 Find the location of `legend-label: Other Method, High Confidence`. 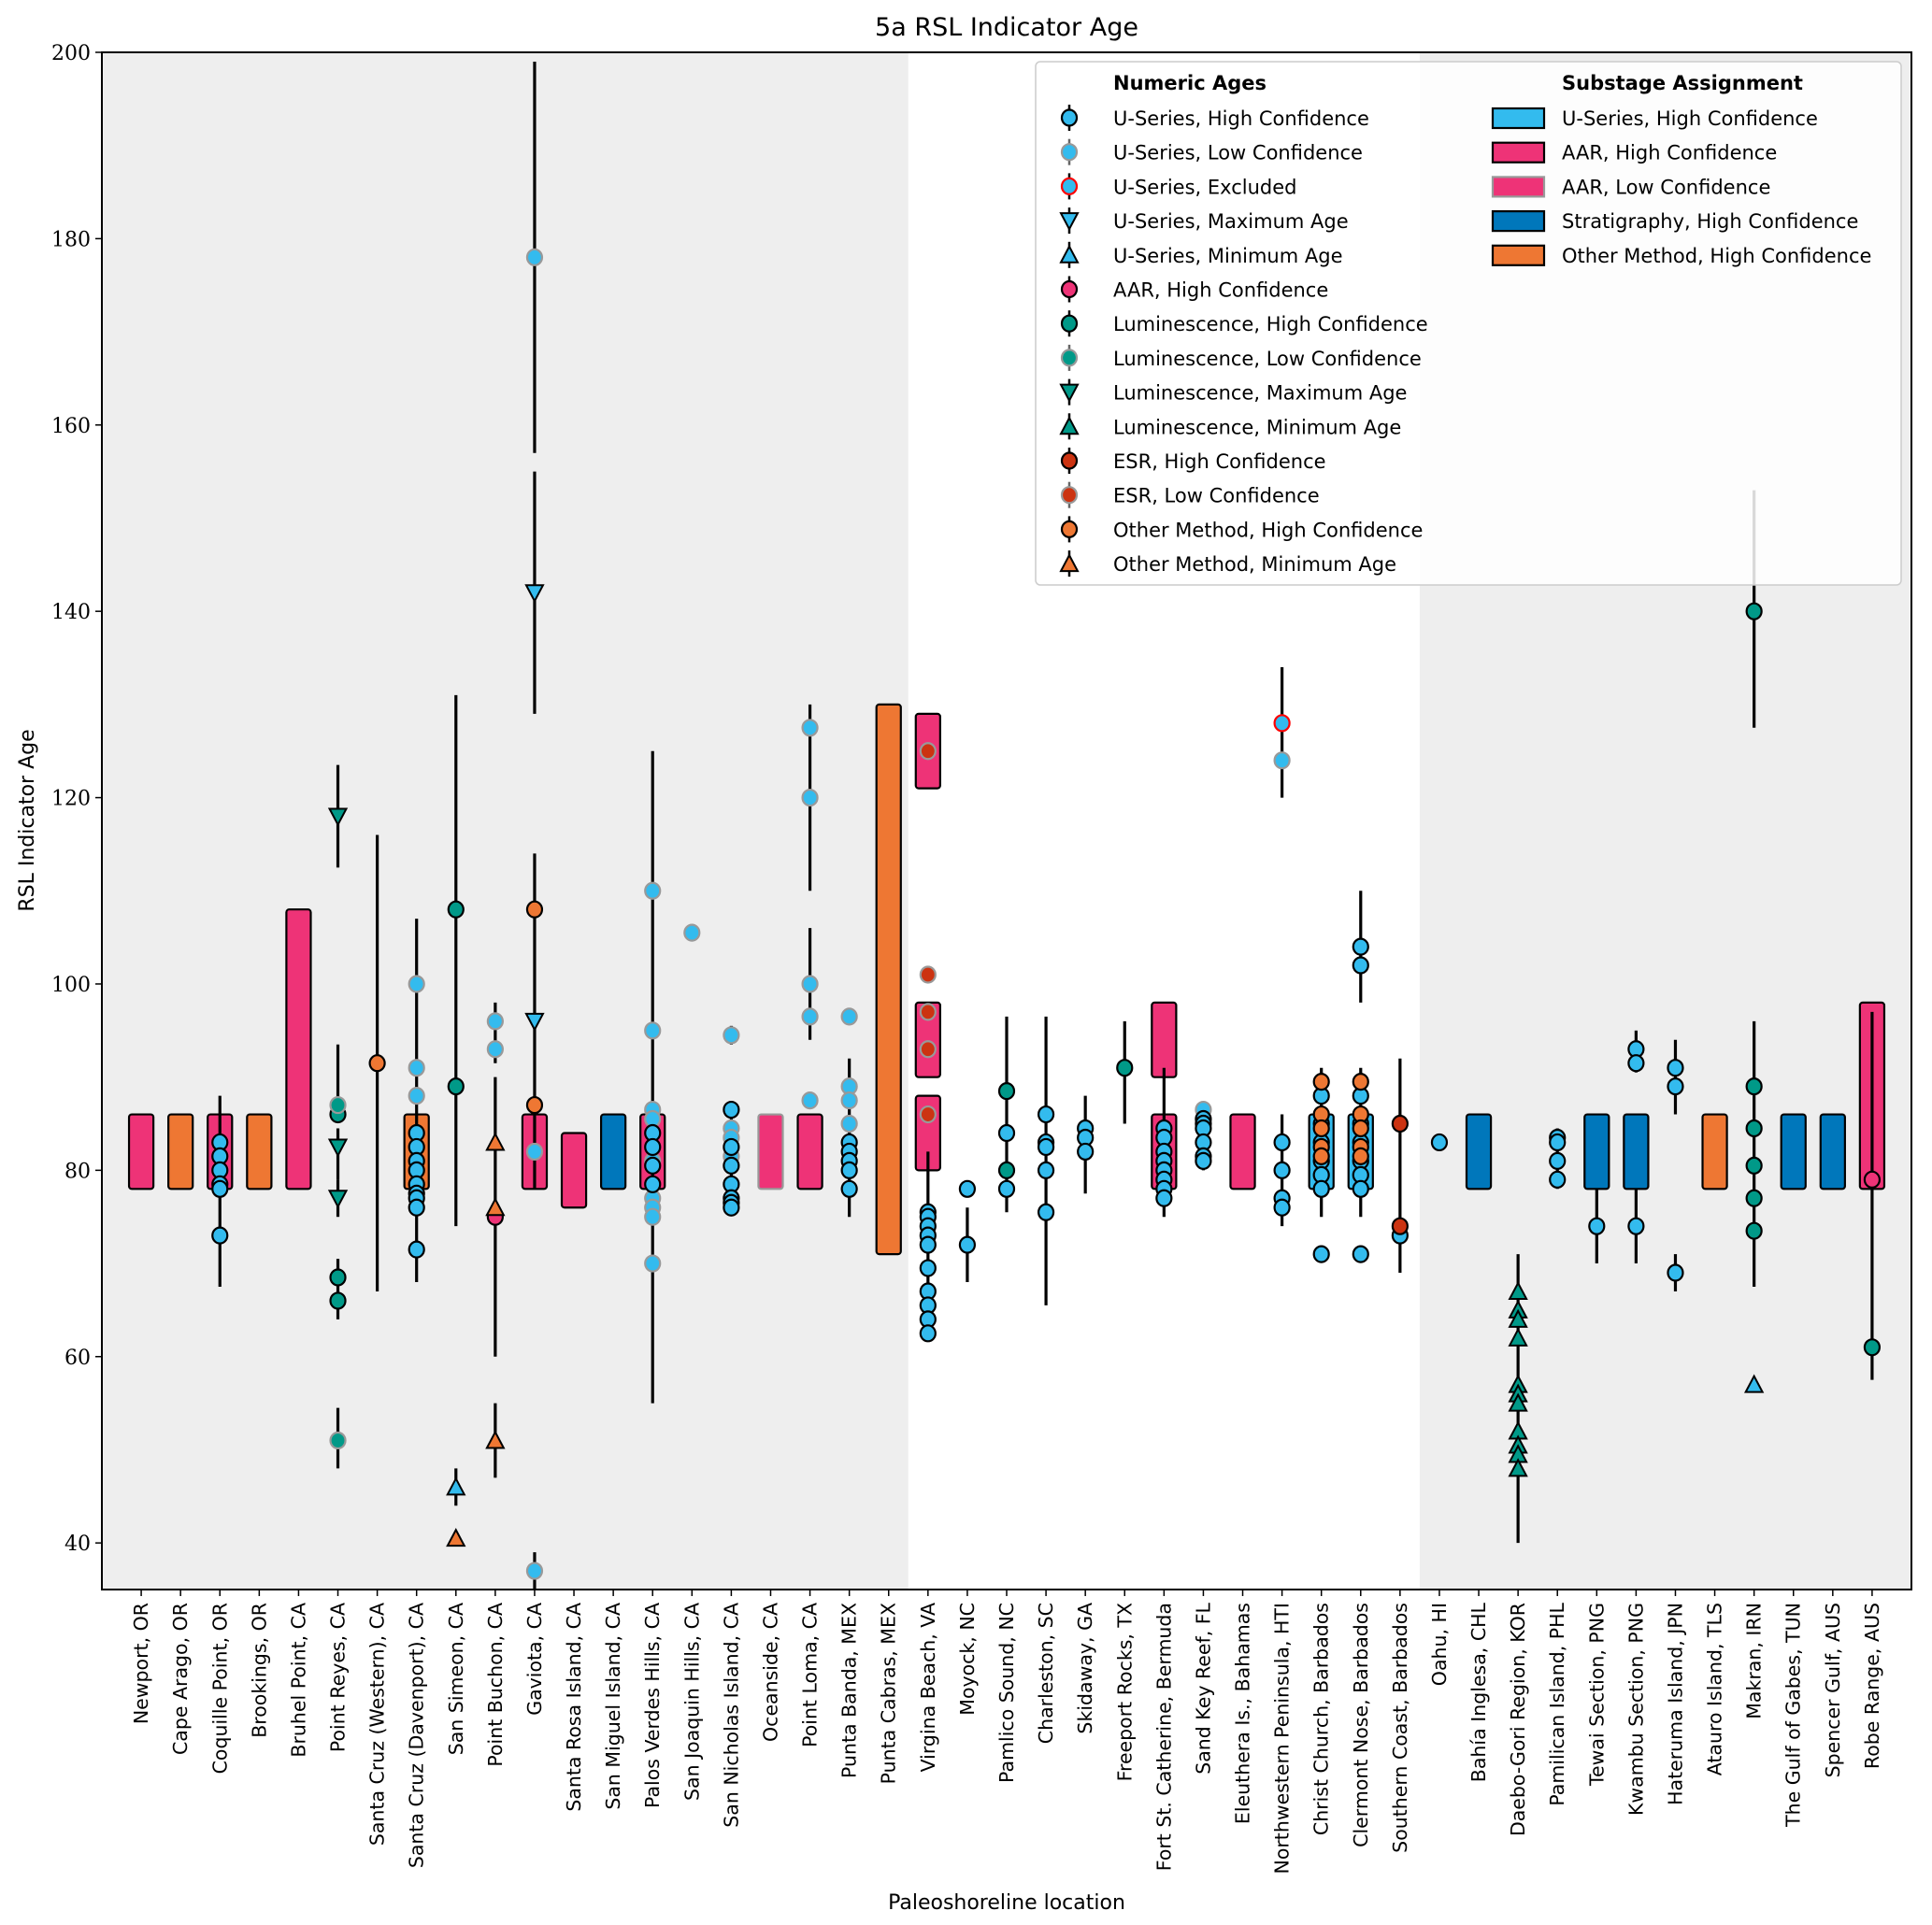

legend-label: Other Method, High Confidence is located at coordinates (1268, 530).